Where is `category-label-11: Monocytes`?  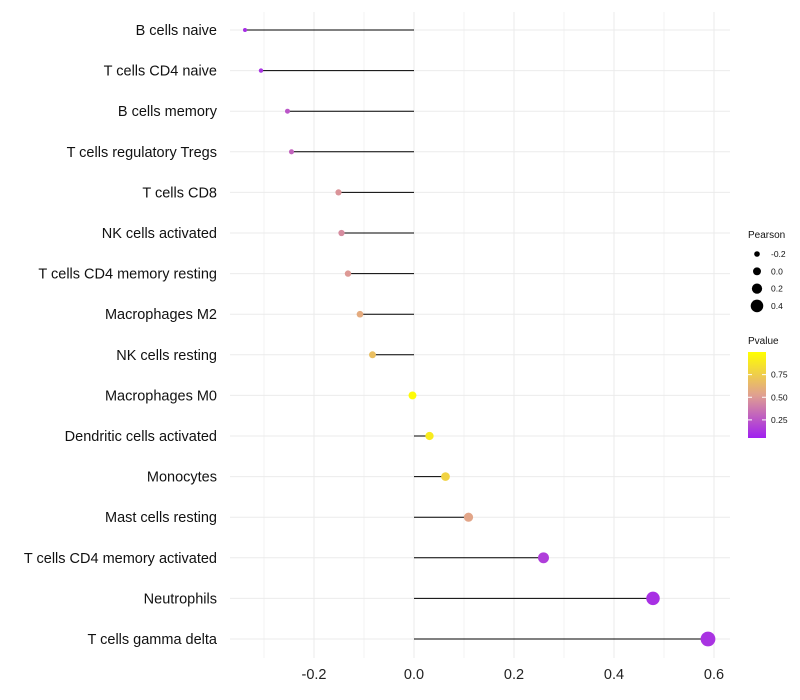 category-label-11: Monocytes is located at coordinates (182, 478).